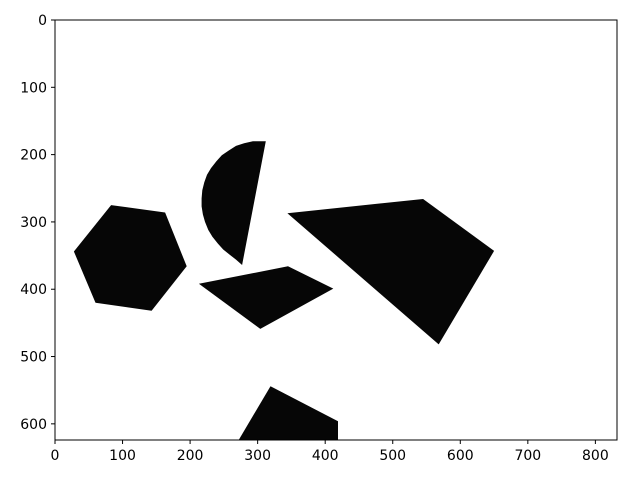 The height and width of the screenshot is (480, 640). I want to click on region-bottom-shape, so click(288, 413).